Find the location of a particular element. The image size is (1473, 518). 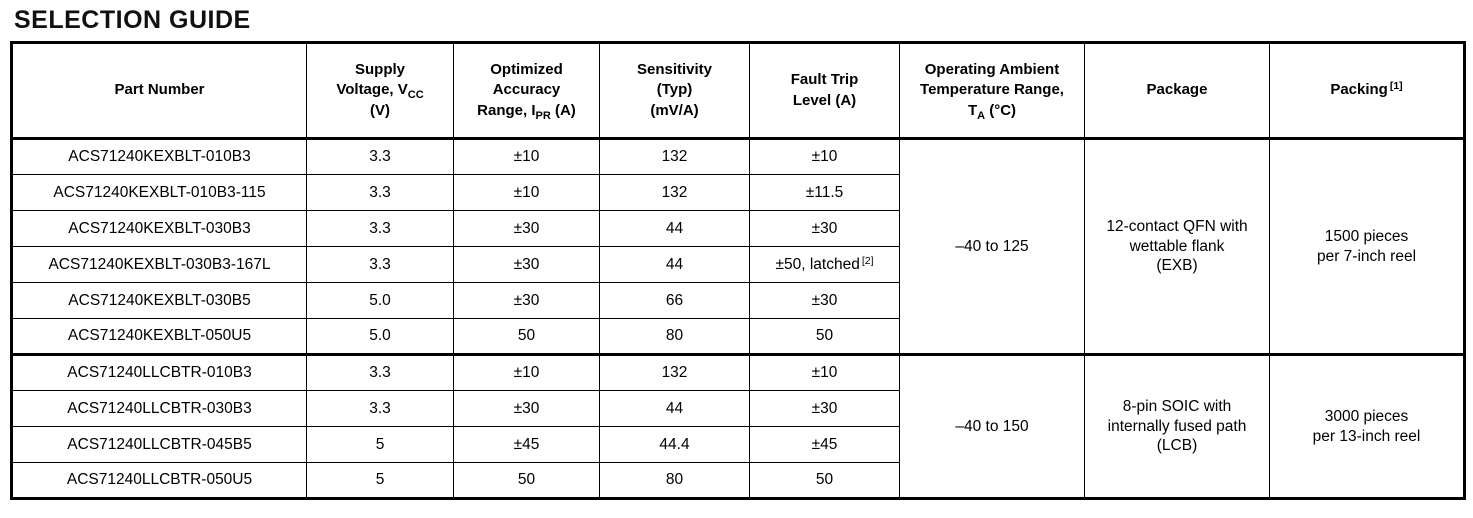

cell-temperature-range: –40 to 125 is located at coordinates (992, 246).